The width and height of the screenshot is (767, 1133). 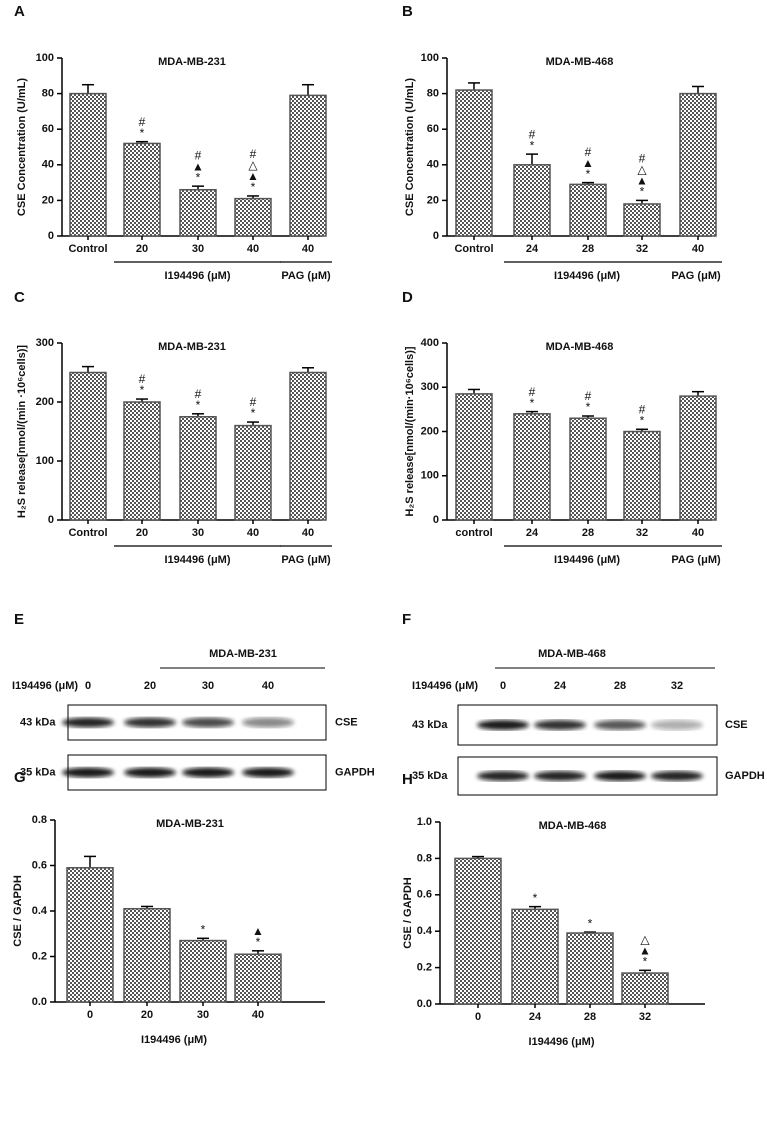 What do you see at coordinates (39, 1002) in the screenshot?
I see `y-tick-label: 0.0` at bounding box center [39, 1002].